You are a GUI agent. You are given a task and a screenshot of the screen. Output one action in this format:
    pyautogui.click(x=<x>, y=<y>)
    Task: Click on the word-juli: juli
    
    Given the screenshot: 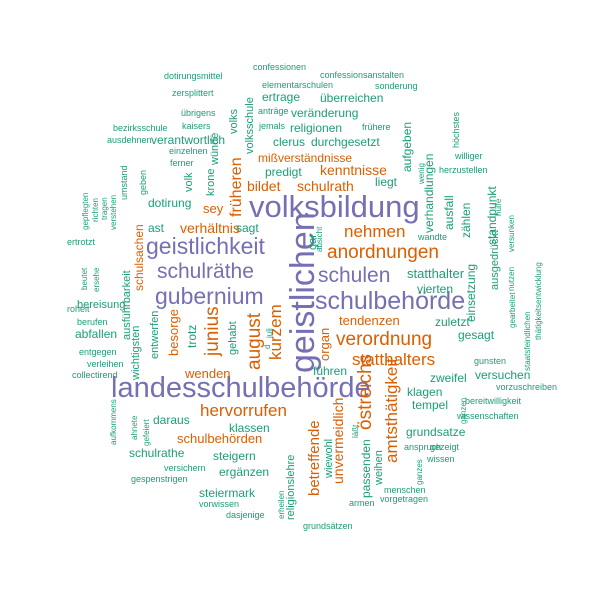 What is the action you would take?
    pyautogui.click(x=269, y=333)
    